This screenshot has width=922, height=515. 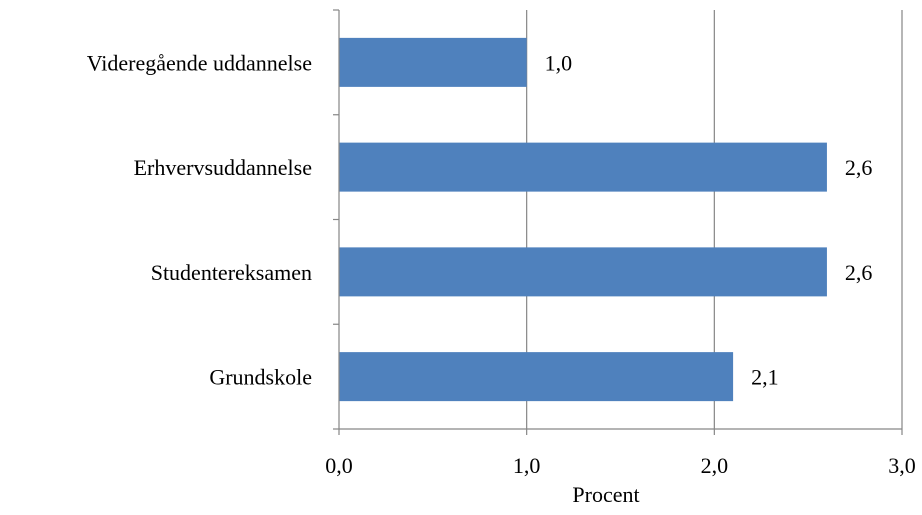 What do you see at coordinates (527, 465) in the screenshot?
I see `x-tick-label: 1,0` at bounding box center [527, 465].